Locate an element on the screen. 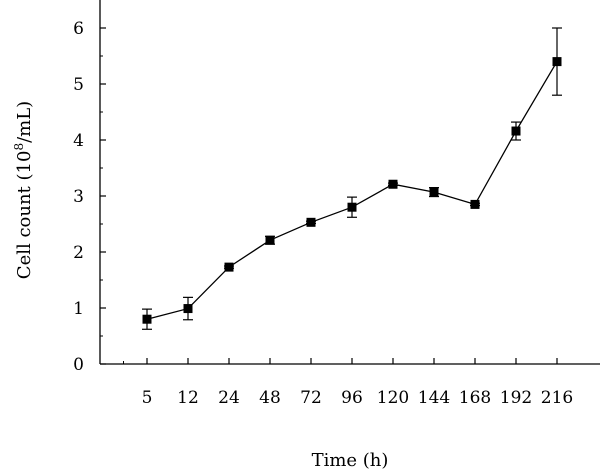 The image size is (600, 474). x-tick-label: 96 is located at coordinates (352, 398).